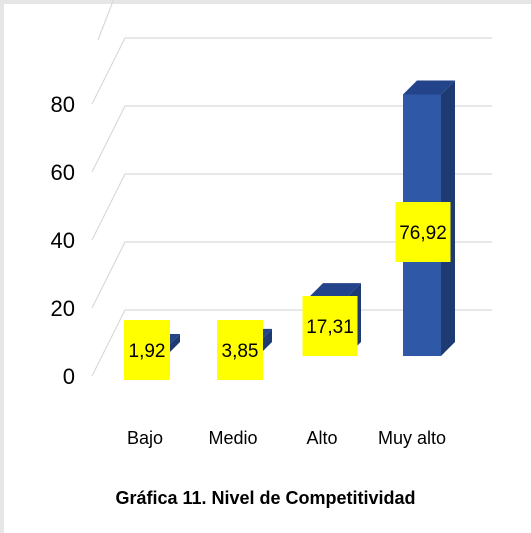 The image size is (531, 533). Describe the element at coordinates (145, 438) in the screenshot. I see `x-tick-label: Bajo` at that location.